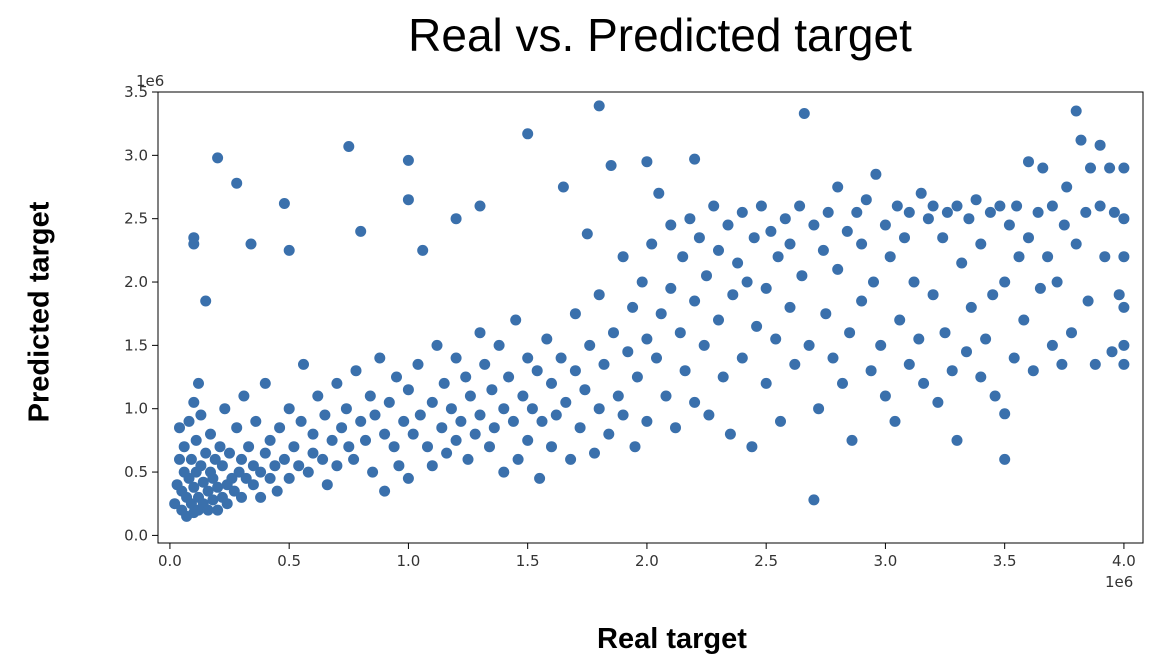  What do you see at coordinates (170, 561) in the screenshot?
I see `x-tick-label: 0.0` at bounding box center [170, 561].